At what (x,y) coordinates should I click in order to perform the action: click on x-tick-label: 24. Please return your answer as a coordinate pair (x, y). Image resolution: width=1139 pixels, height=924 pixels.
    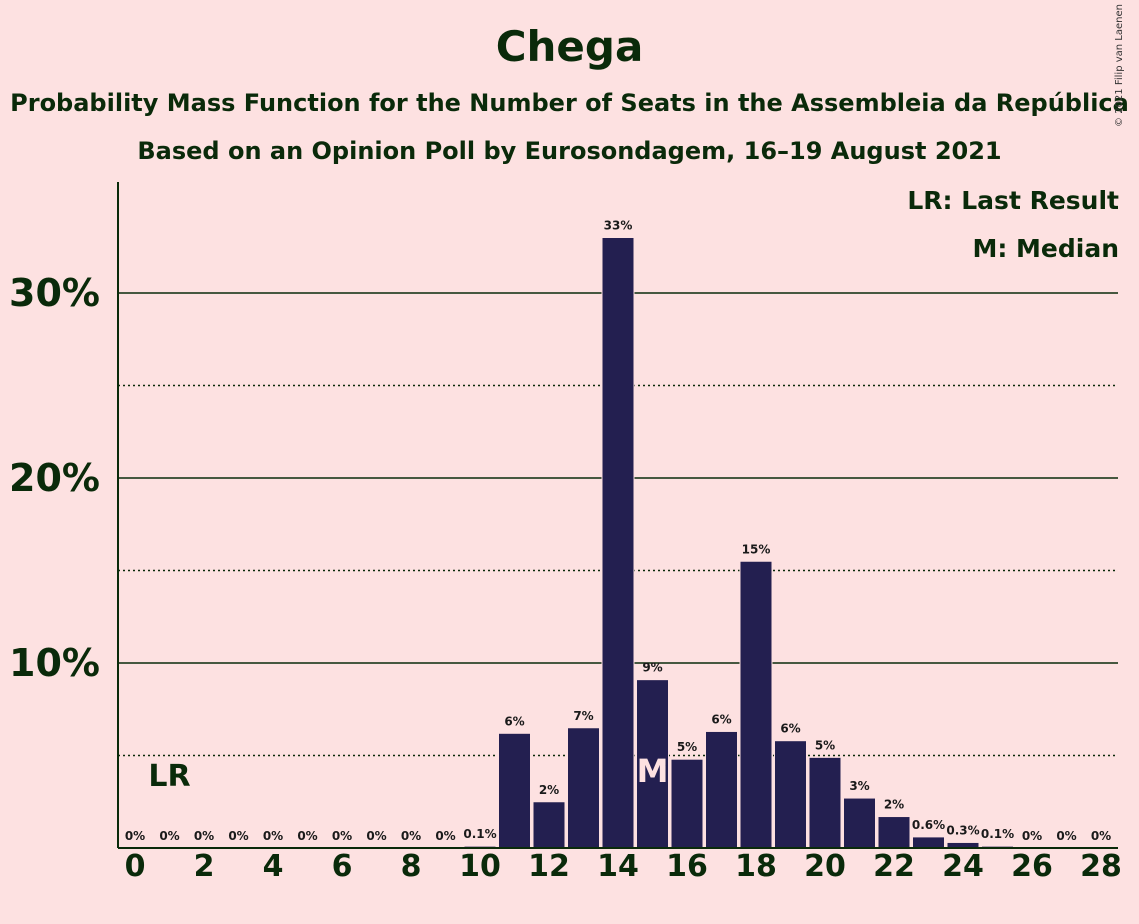
    Looking at the image, I should click on (963, 866).